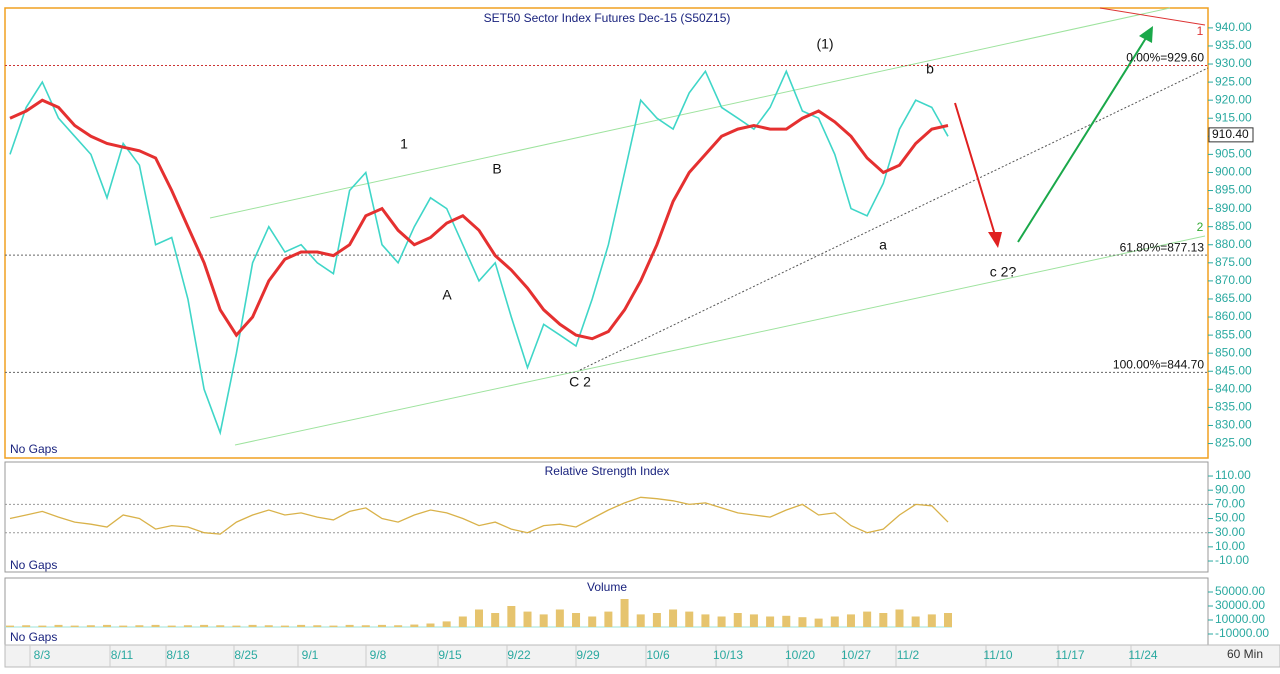 This screenshot has width=1280, height=674. What do you see at coordinates (607, 587) in the screenshot?
I see `volume-title: Volume` at bounding box center [607, 587].